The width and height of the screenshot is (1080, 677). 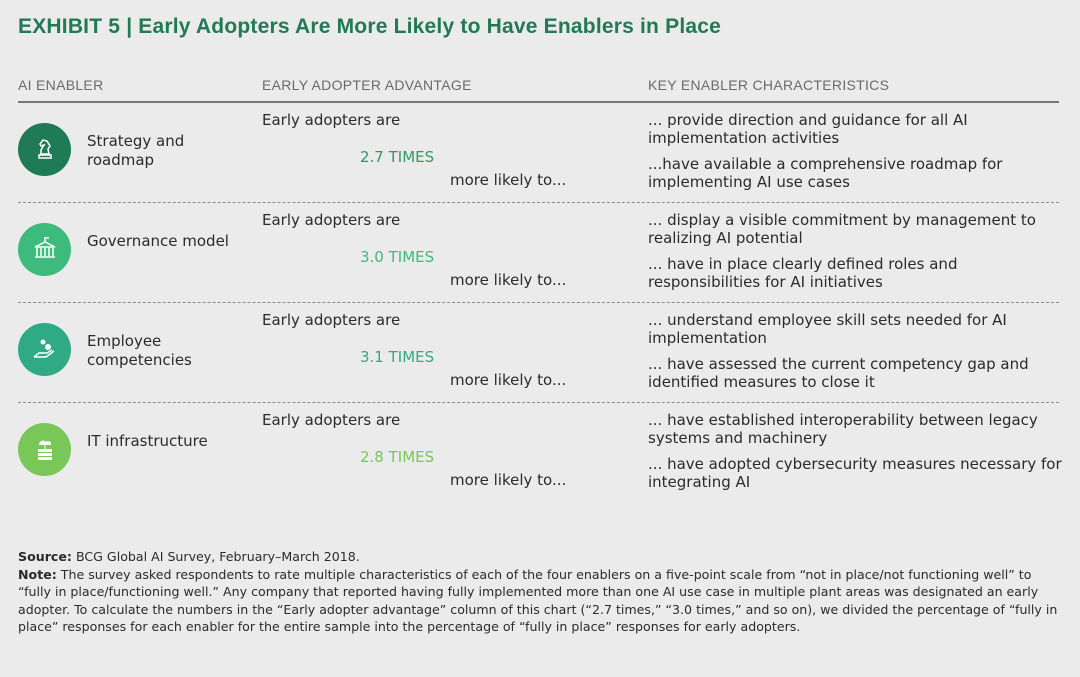 What do you see at coordinates (158, 241) in the screenshot?
I see `enabler-label: Governance model` at bounding box center [158, 241].